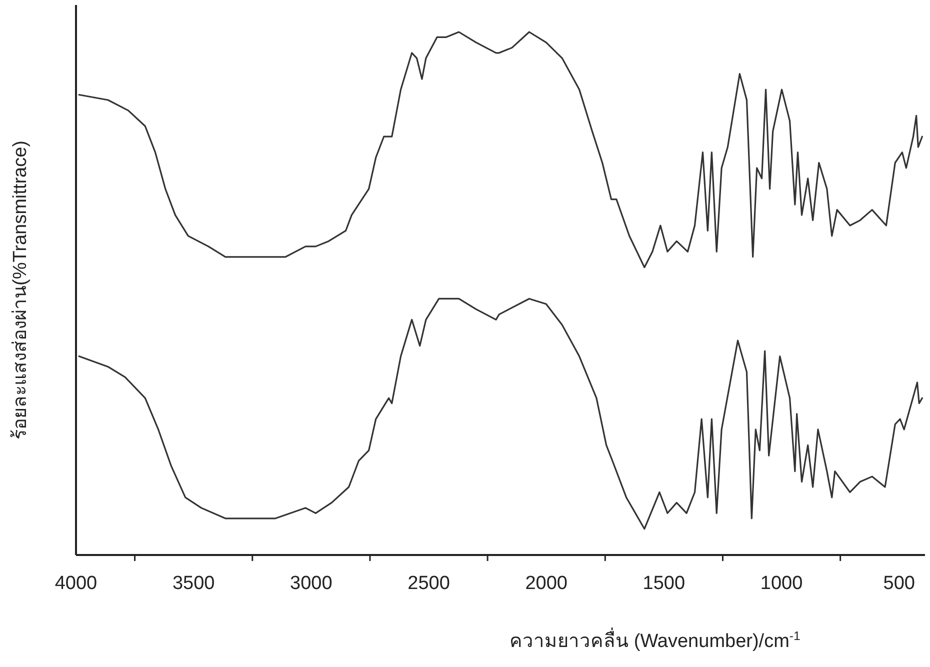  Describe the element at coordinates (655, 639) in the screenshot. I see `x-axis-title: ความยาวคลื่น (Wavenumber)/cm$^{-1}$` at that location.